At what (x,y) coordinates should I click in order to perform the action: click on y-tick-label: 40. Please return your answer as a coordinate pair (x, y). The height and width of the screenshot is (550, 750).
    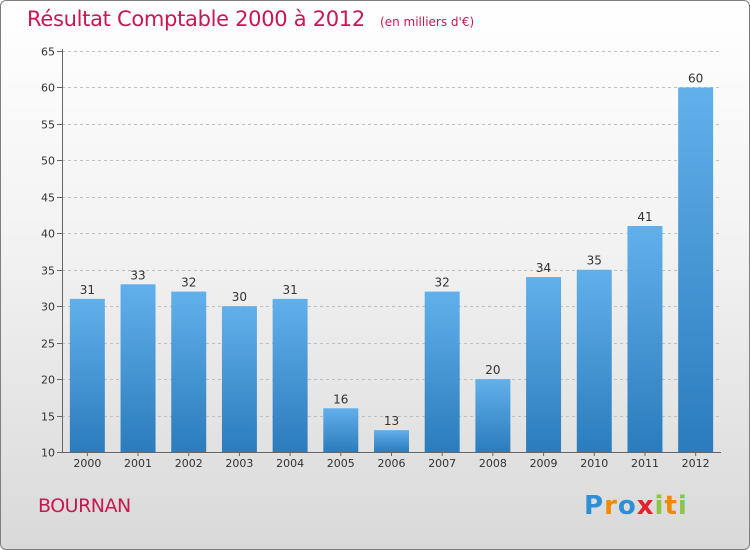
    Looking at the image, I should click on (48, 234).